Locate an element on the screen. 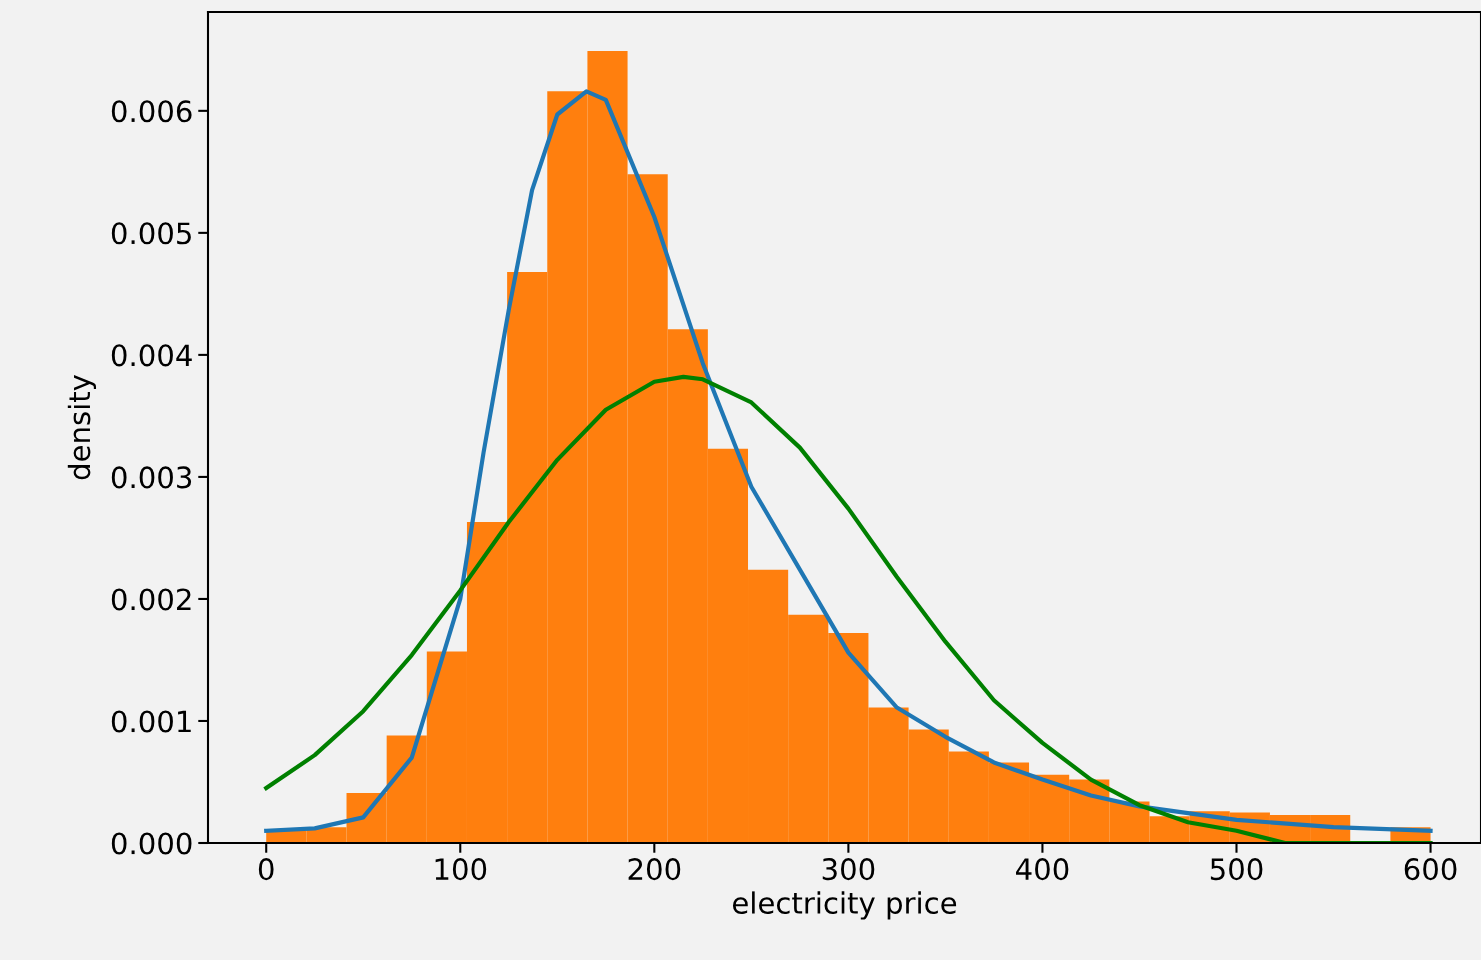  y-axis-title: density is located at coordinates (82, 427).